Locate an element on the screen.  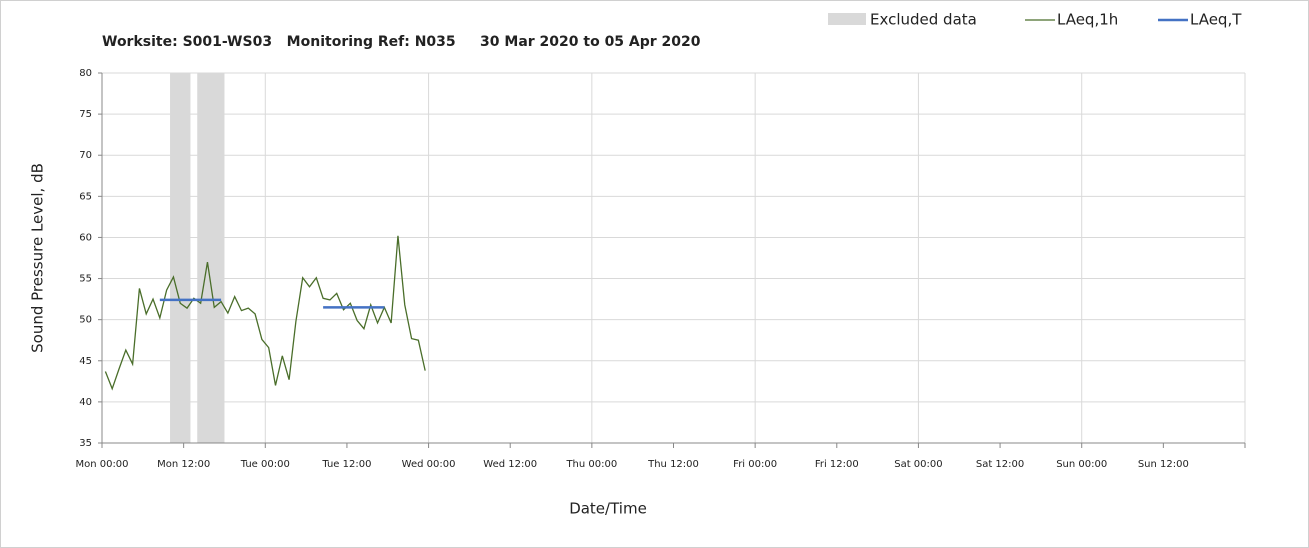
x-axis-label: Date/Time is located at coordinates (608, 509).